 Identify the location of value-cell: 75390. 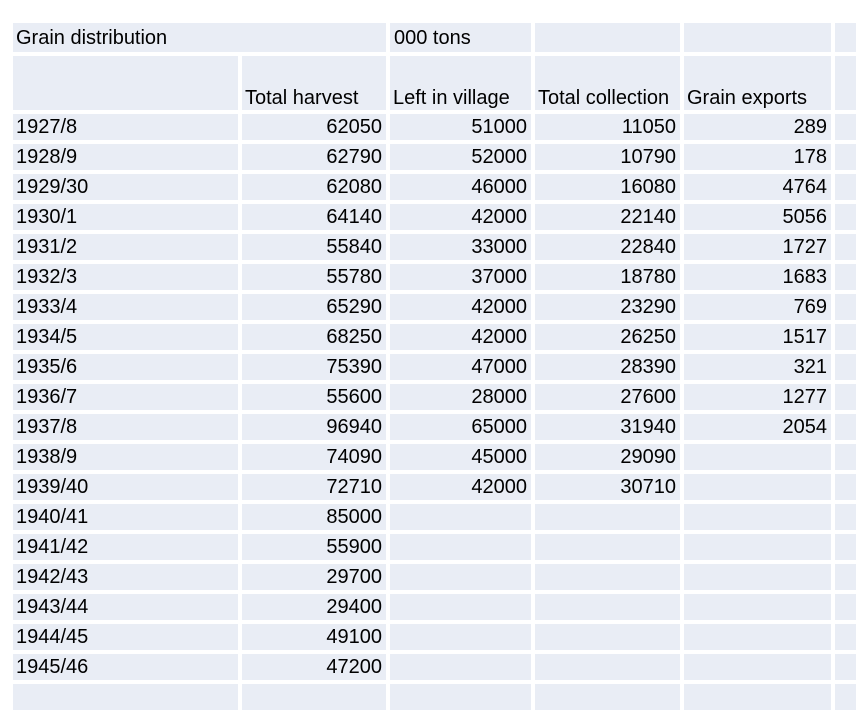
(314, 367).